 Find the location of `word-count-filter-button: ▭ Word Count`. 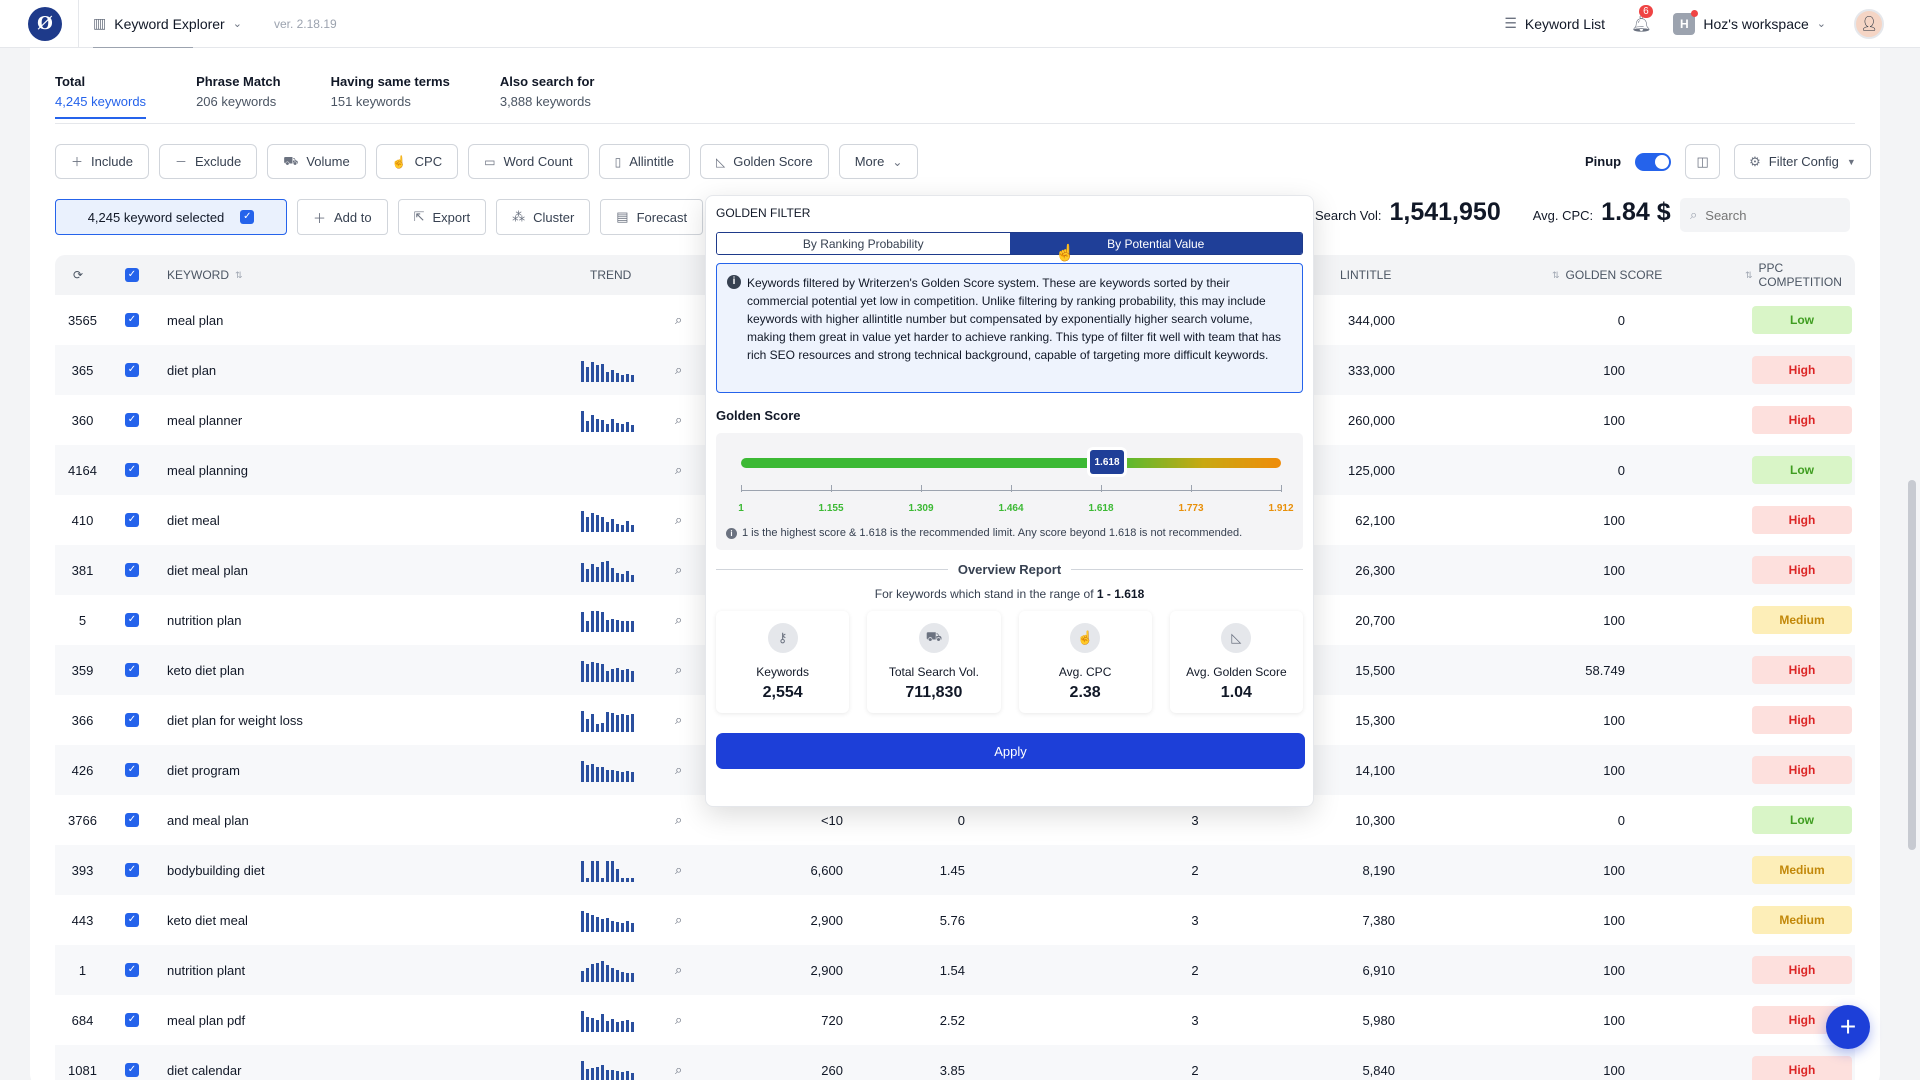

word-count-filter-button: ▭ Word Count is located at coordinates (528, 161).